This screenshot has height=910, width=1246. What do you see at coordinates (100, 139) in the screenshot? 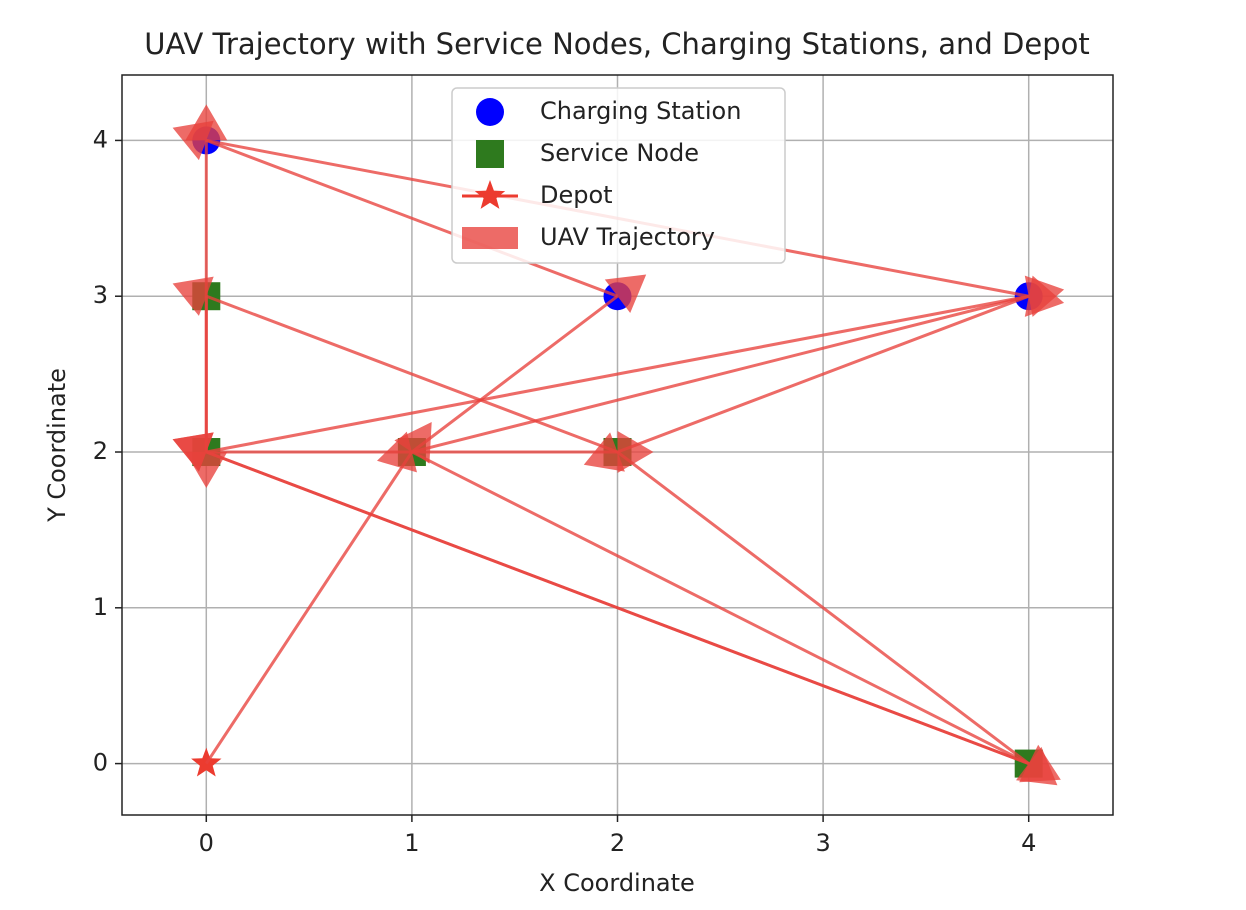
I see `y-tick-label: 4` at bounding box center [100, 139].